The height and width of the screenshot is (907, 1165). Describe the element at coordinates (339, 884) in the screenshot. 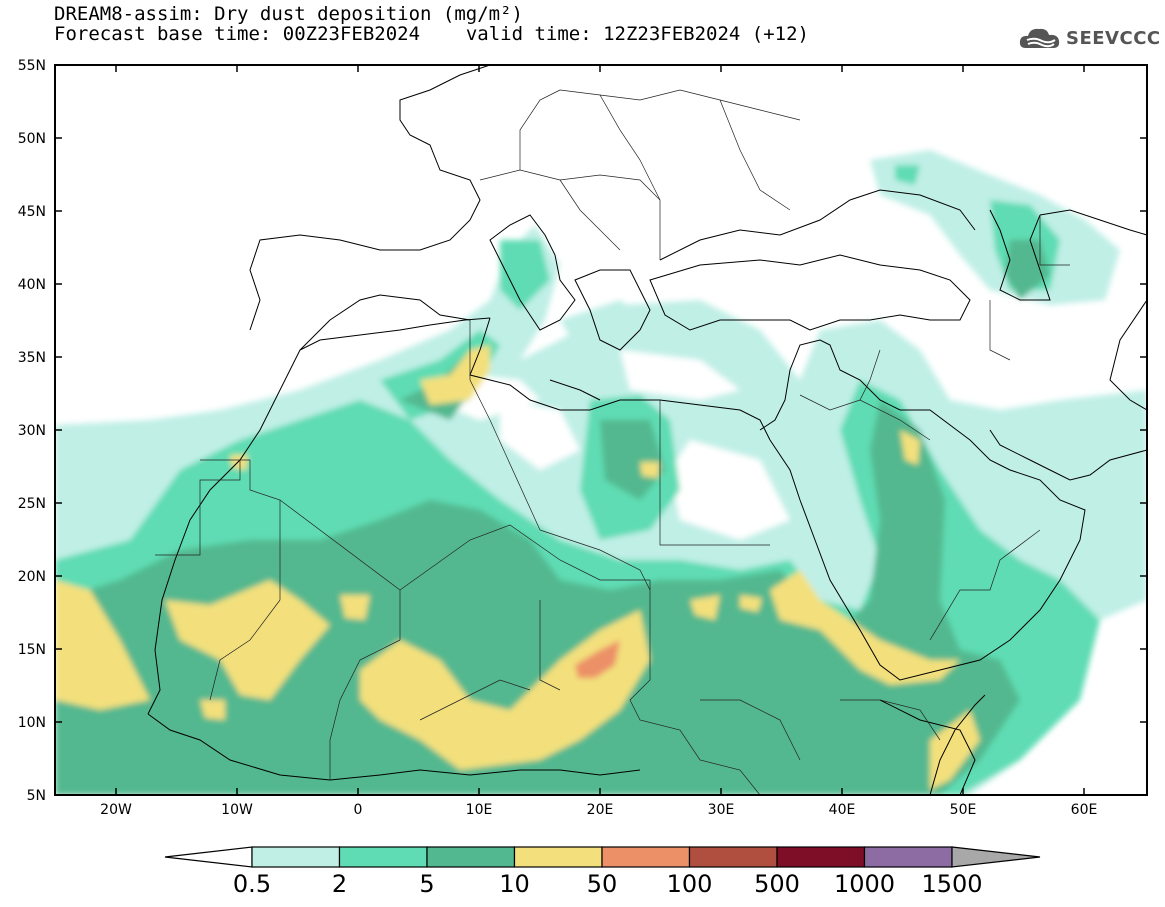

I see `colorbar-label: 2` at that location.